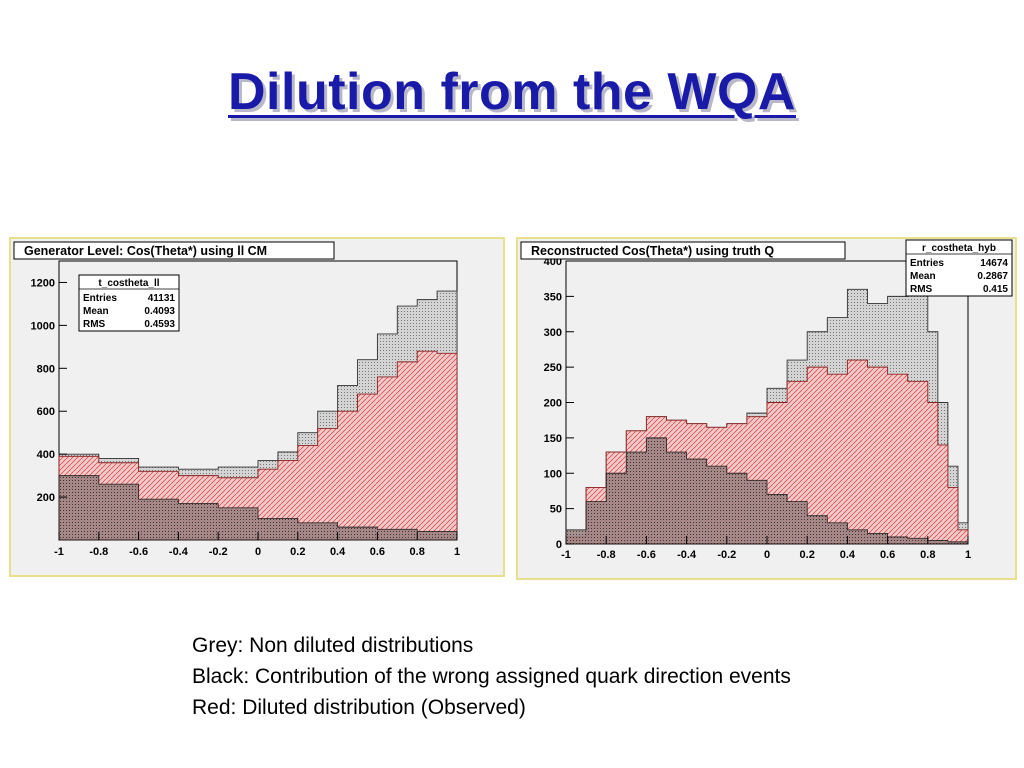  I want to click on y-tick-label: 300, so click(553, 333).